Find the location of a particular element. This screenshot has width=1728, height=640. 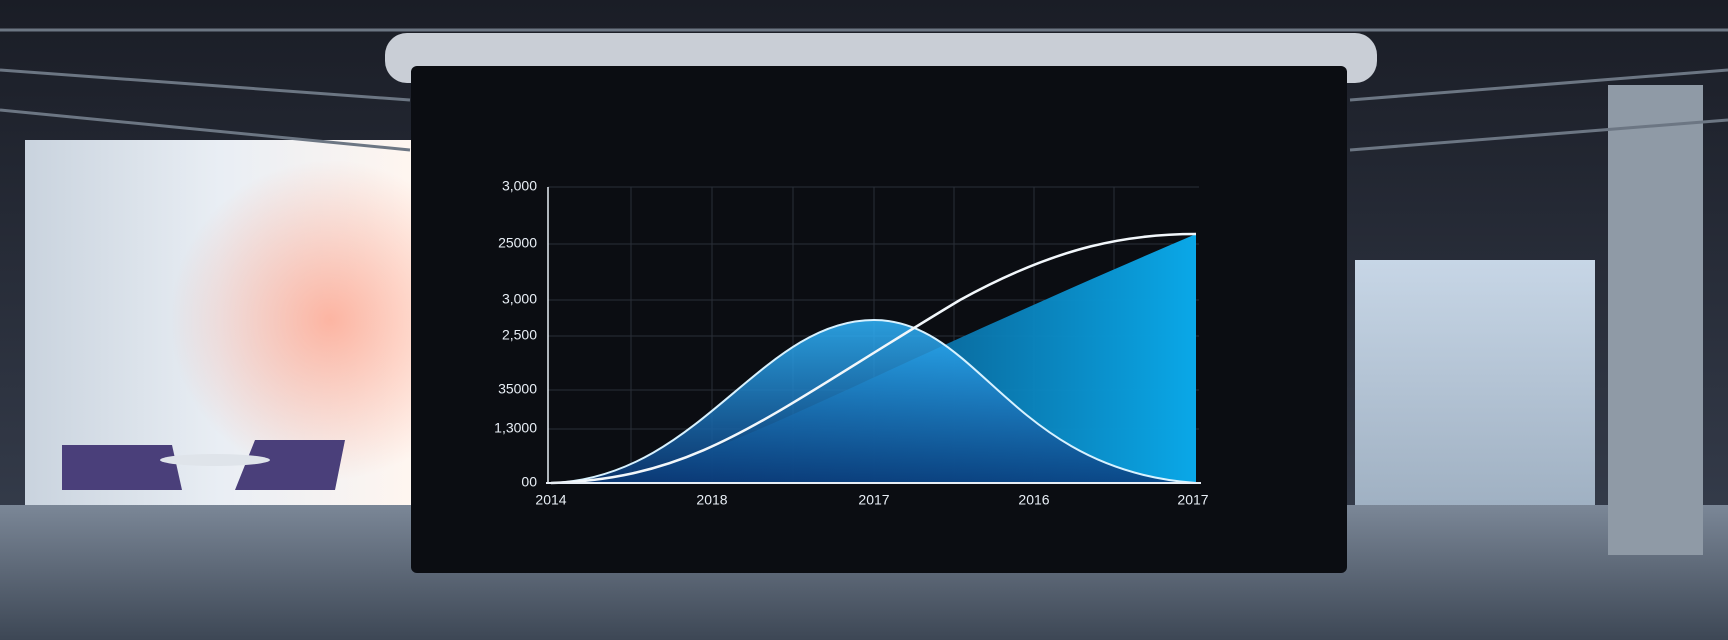

sun-glow is located at coordinates (330, 320).